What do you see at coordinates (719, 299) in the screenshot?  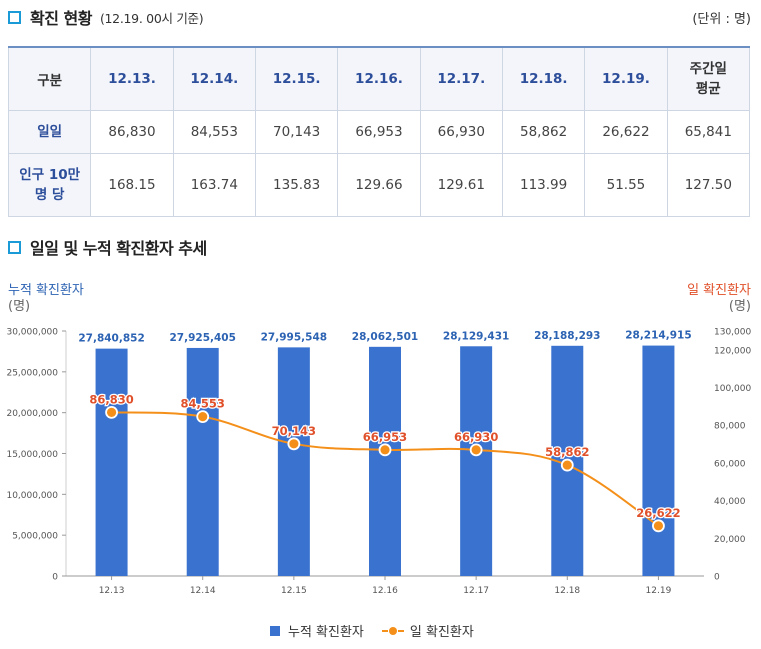 I see `right-axis-title: 일 확진환자 (명)` at bounding box center [719, 299].